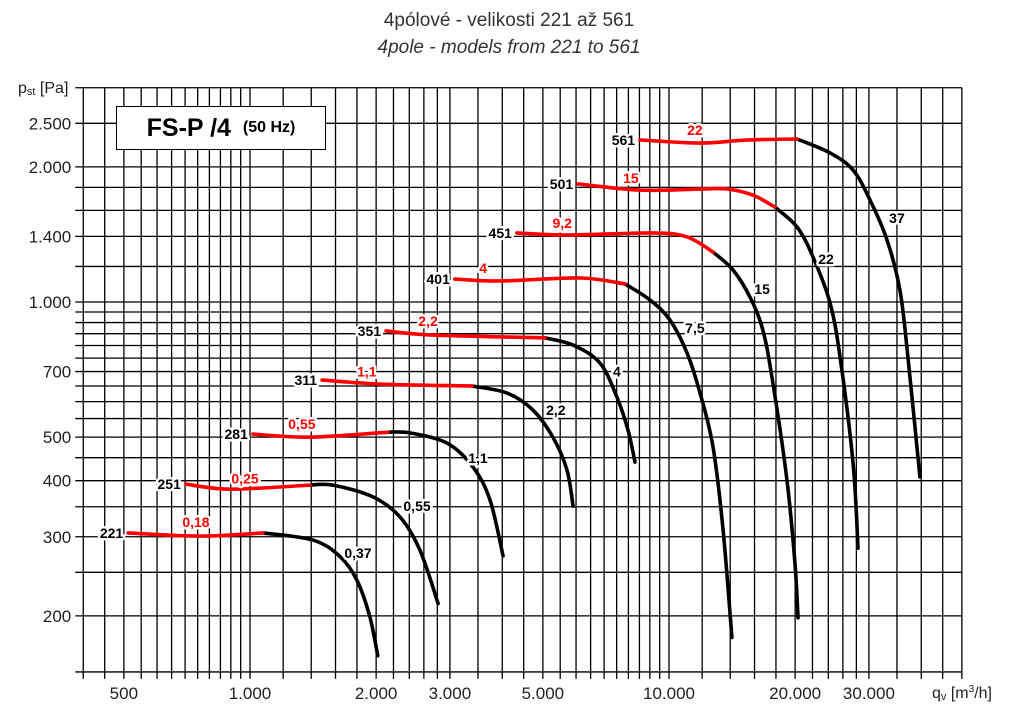  What do you see at coordinates (305, 380) in the screenshot?
I see `model-label: 311` at bounding box center [305, 380].